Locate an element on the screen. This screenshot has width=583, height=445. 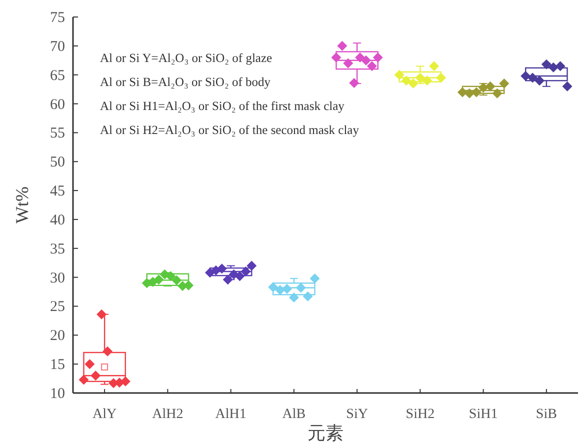
x-tick-label: AlY is located at coordinates (104, 414).